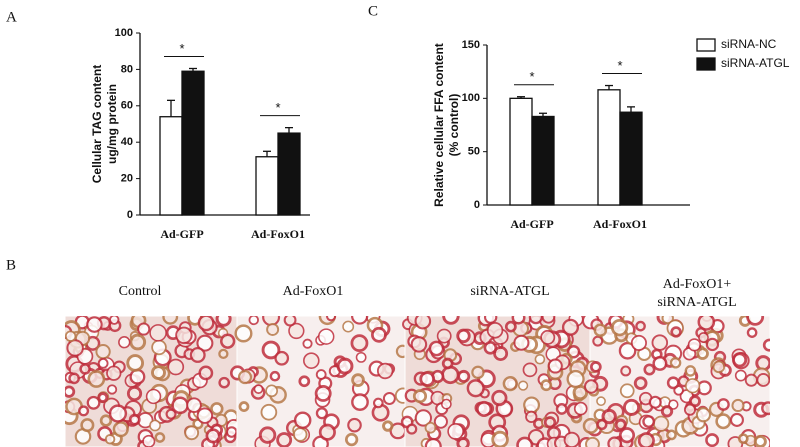 The height and width of the screenshot is (447, 800). Describe the element at coordinates (181, 234) in the screenshot. I see `x-tick-label: Ad-GFP` at that location.